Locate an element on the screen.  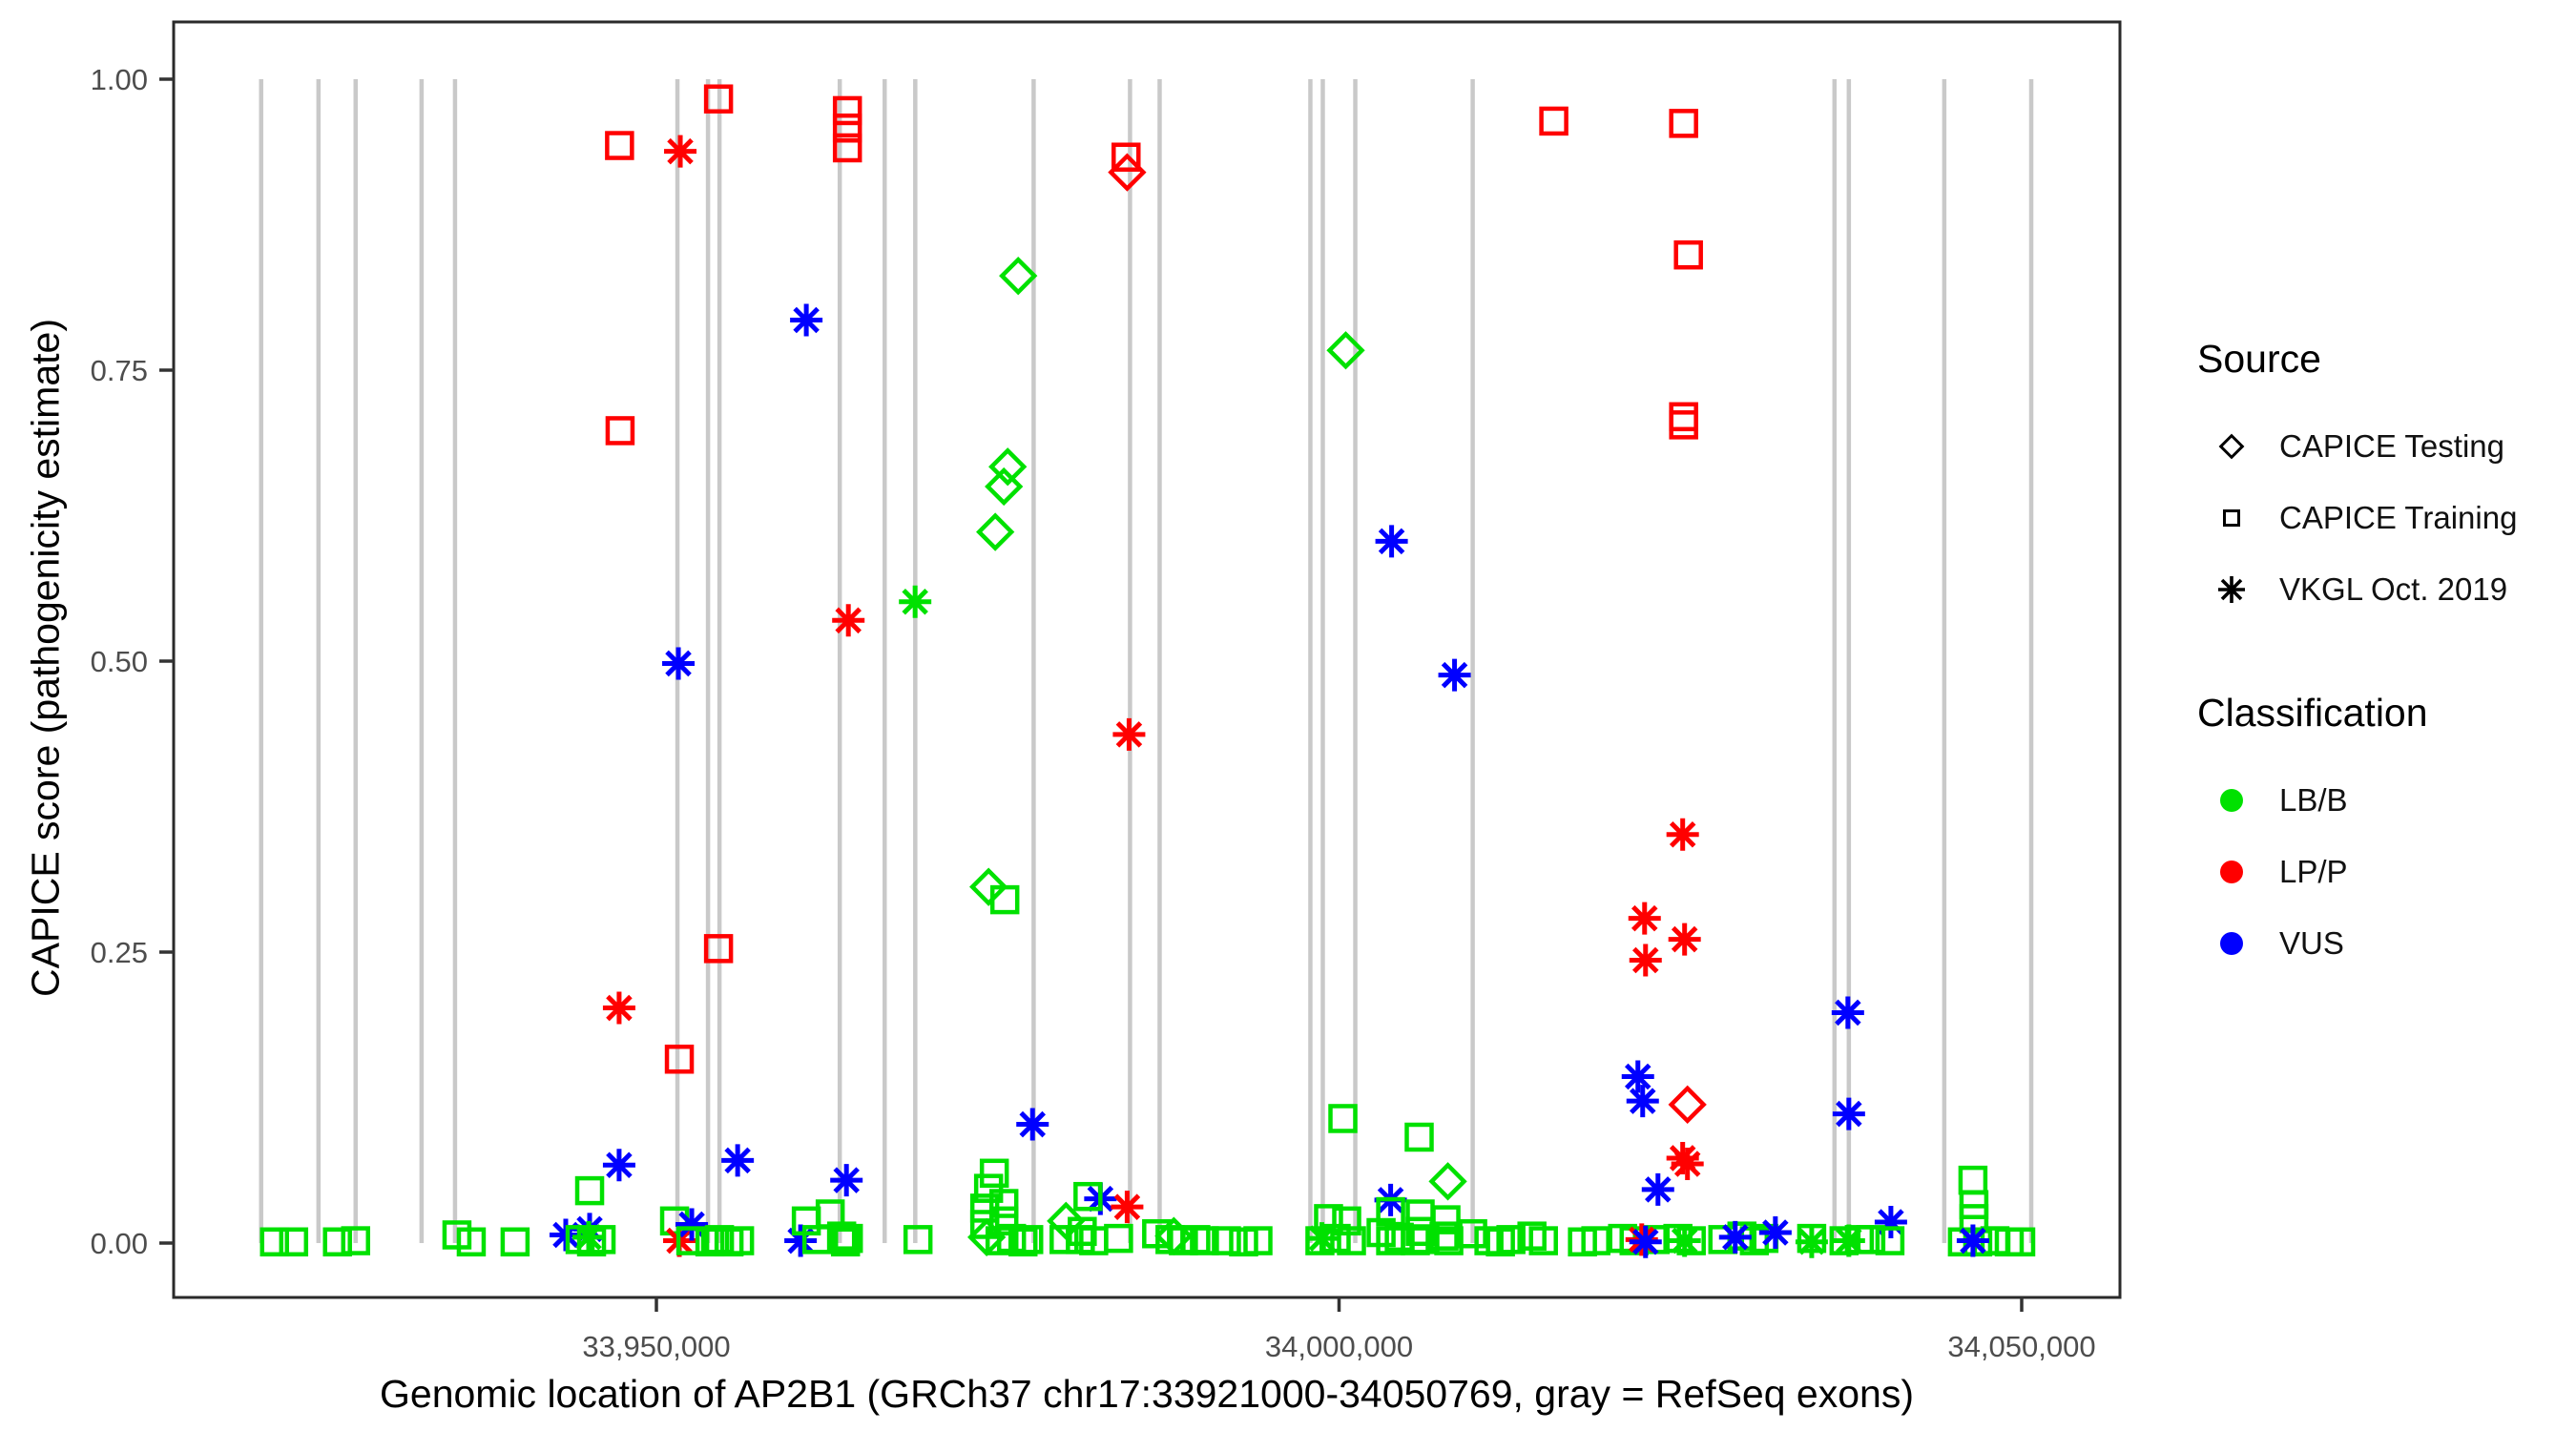
y-axis-title: CAPICE score (pathogenicity estimate) is located at coordinates (45, 658).